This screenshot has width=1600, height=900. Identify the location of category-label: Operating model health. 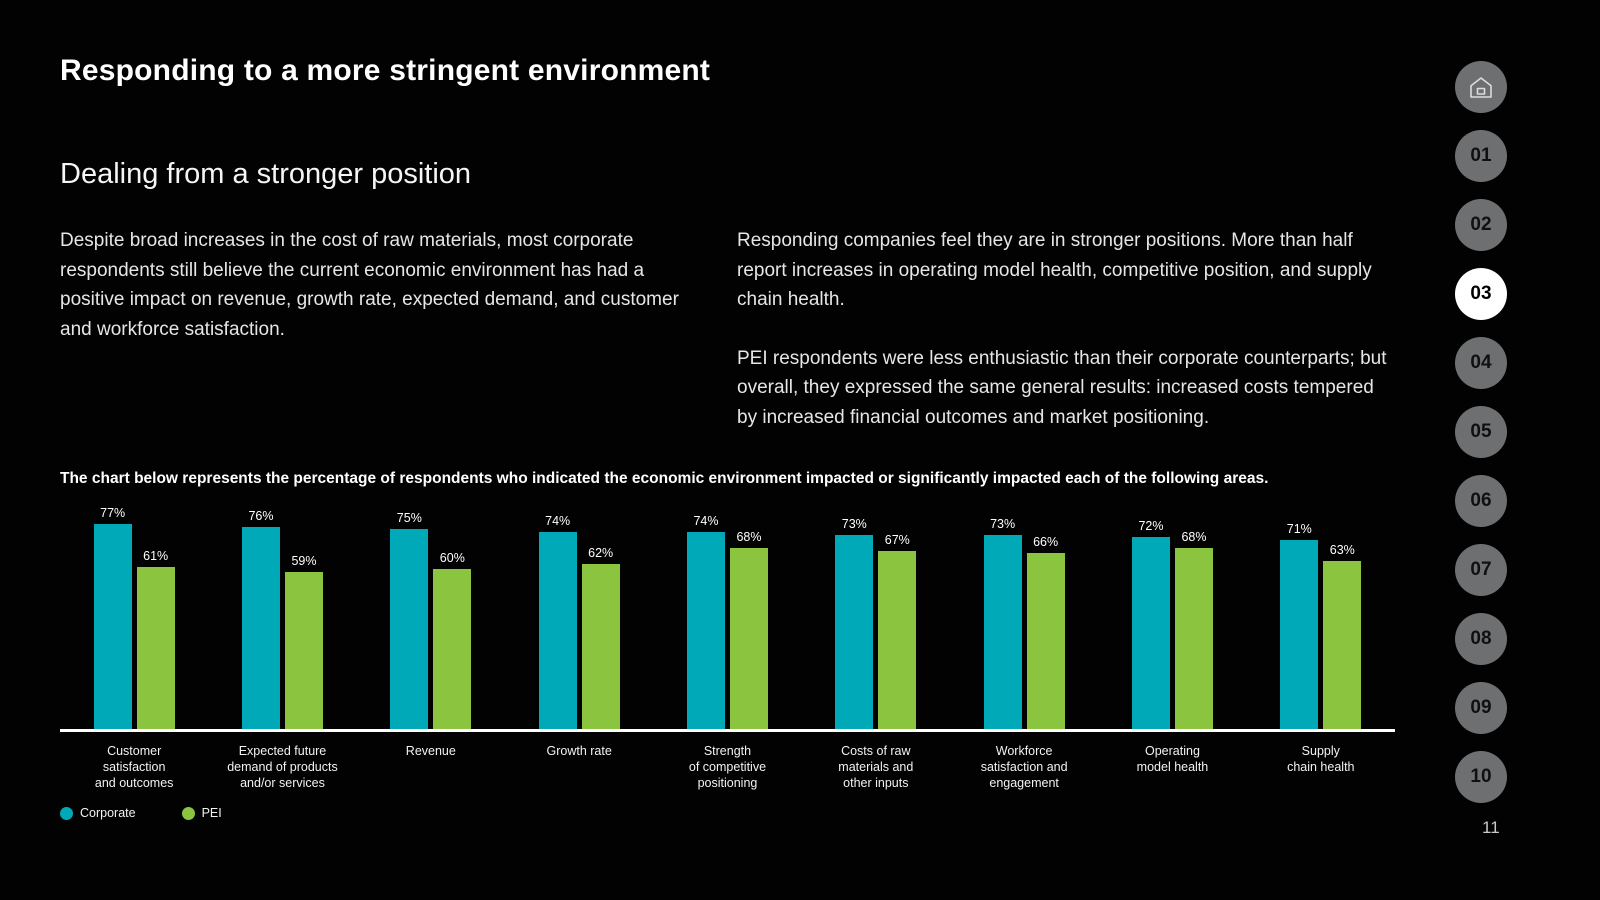
(1172, 759).